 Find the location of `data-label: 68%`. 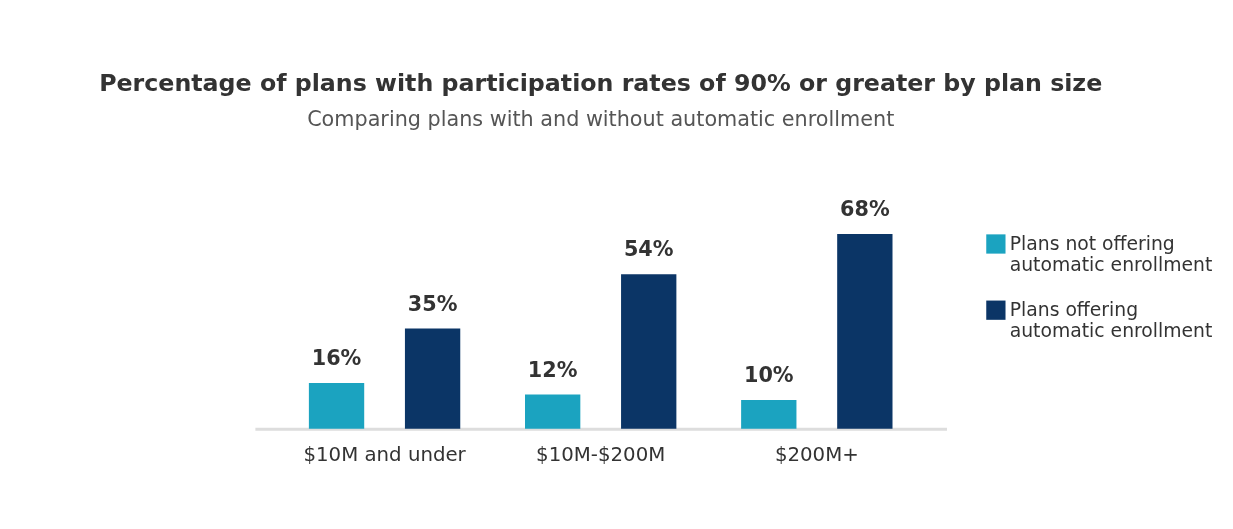

data-label: 68% is located at coordinates (865, 209).